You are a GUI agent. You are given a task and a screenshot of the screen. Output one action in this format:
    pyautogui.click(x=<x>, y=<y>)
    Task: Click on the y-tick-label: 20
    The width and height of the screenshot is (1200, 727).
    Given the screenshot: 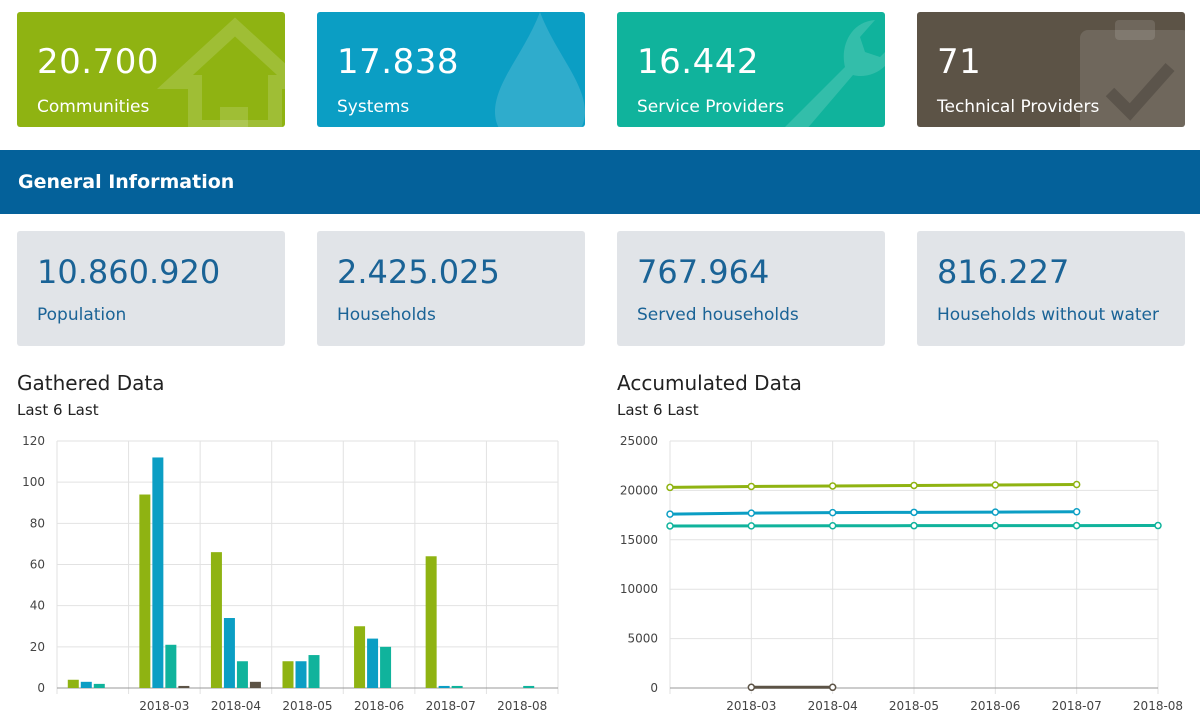 What is the action you would take?
    pyautogui.click(x=37, y=647)
    